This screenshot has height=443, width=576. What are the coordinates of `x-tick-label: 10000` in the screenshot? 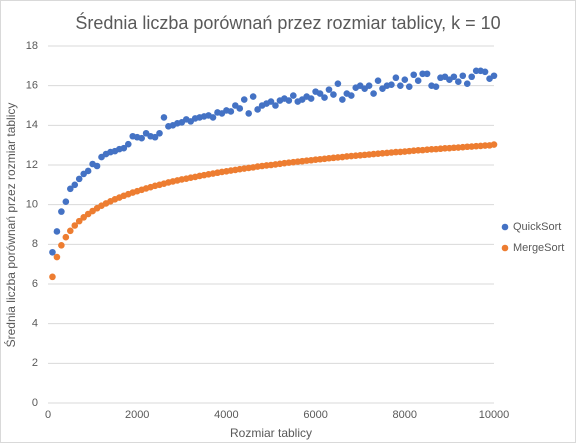 It's located at (494, 415).